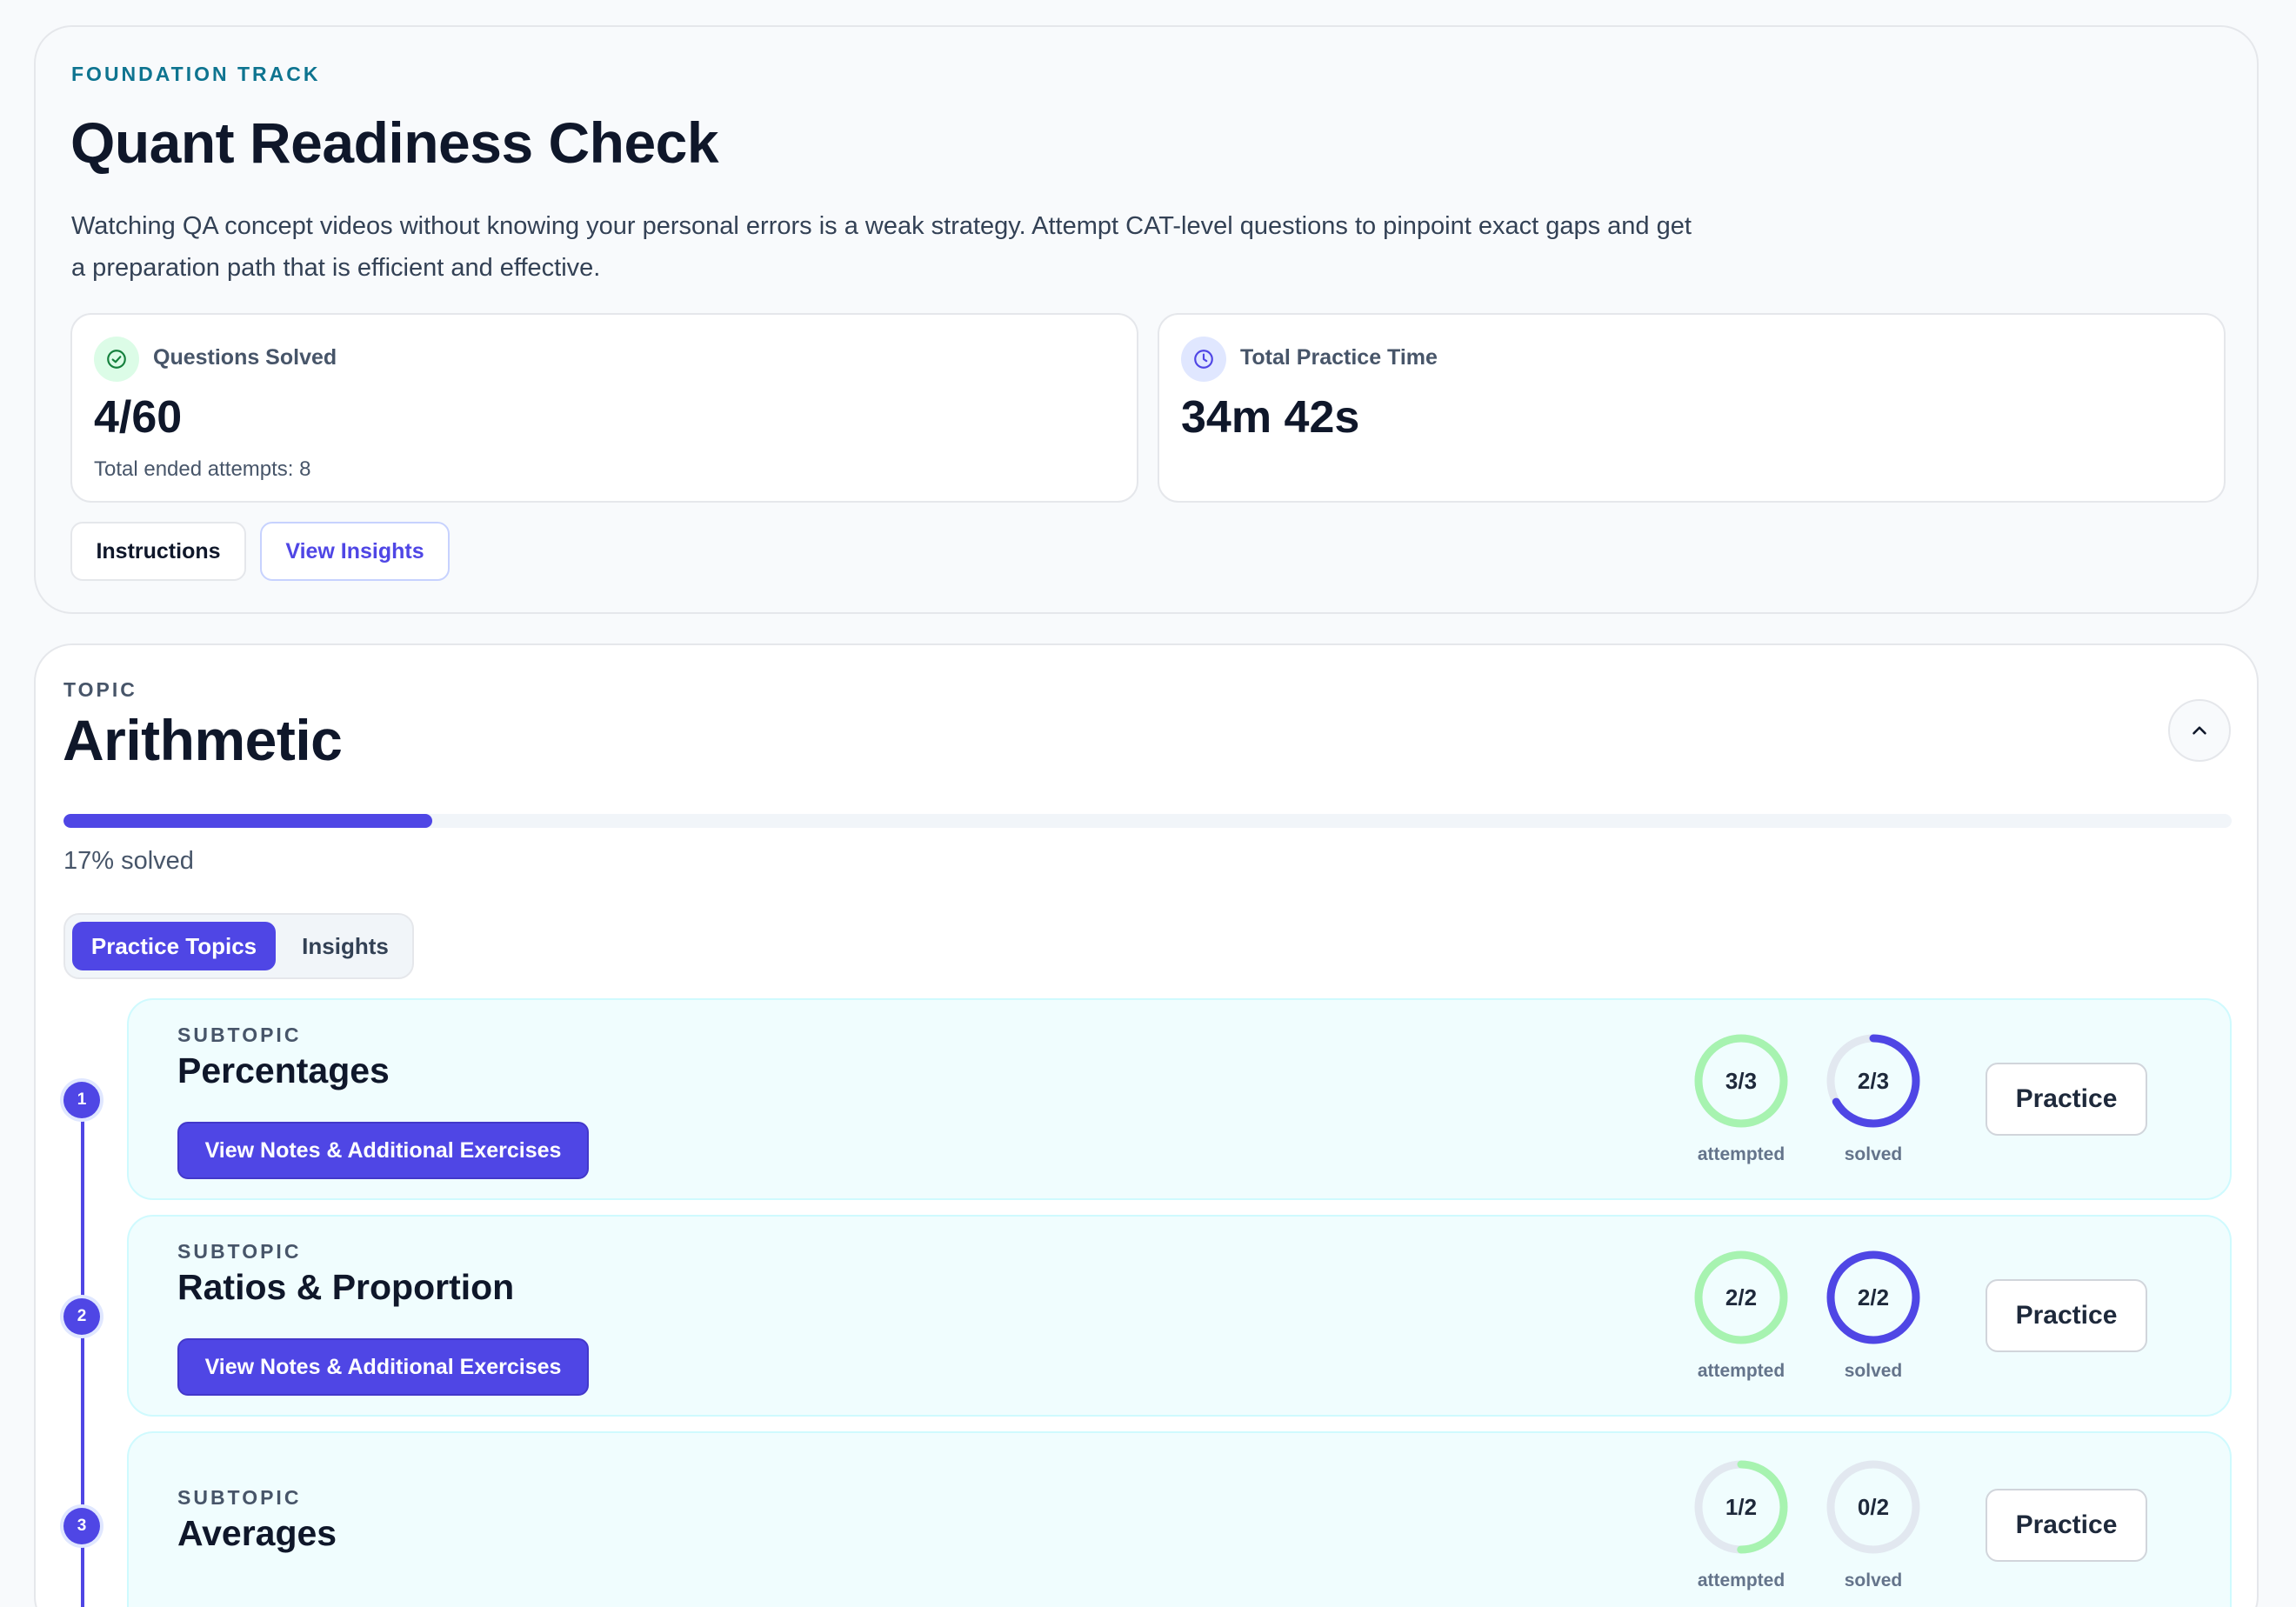 The height and width of the screenshot is (1607, 2296). I want to click on practice-time-card: Total Practice Time 34m 42s, so click(1692, 408).